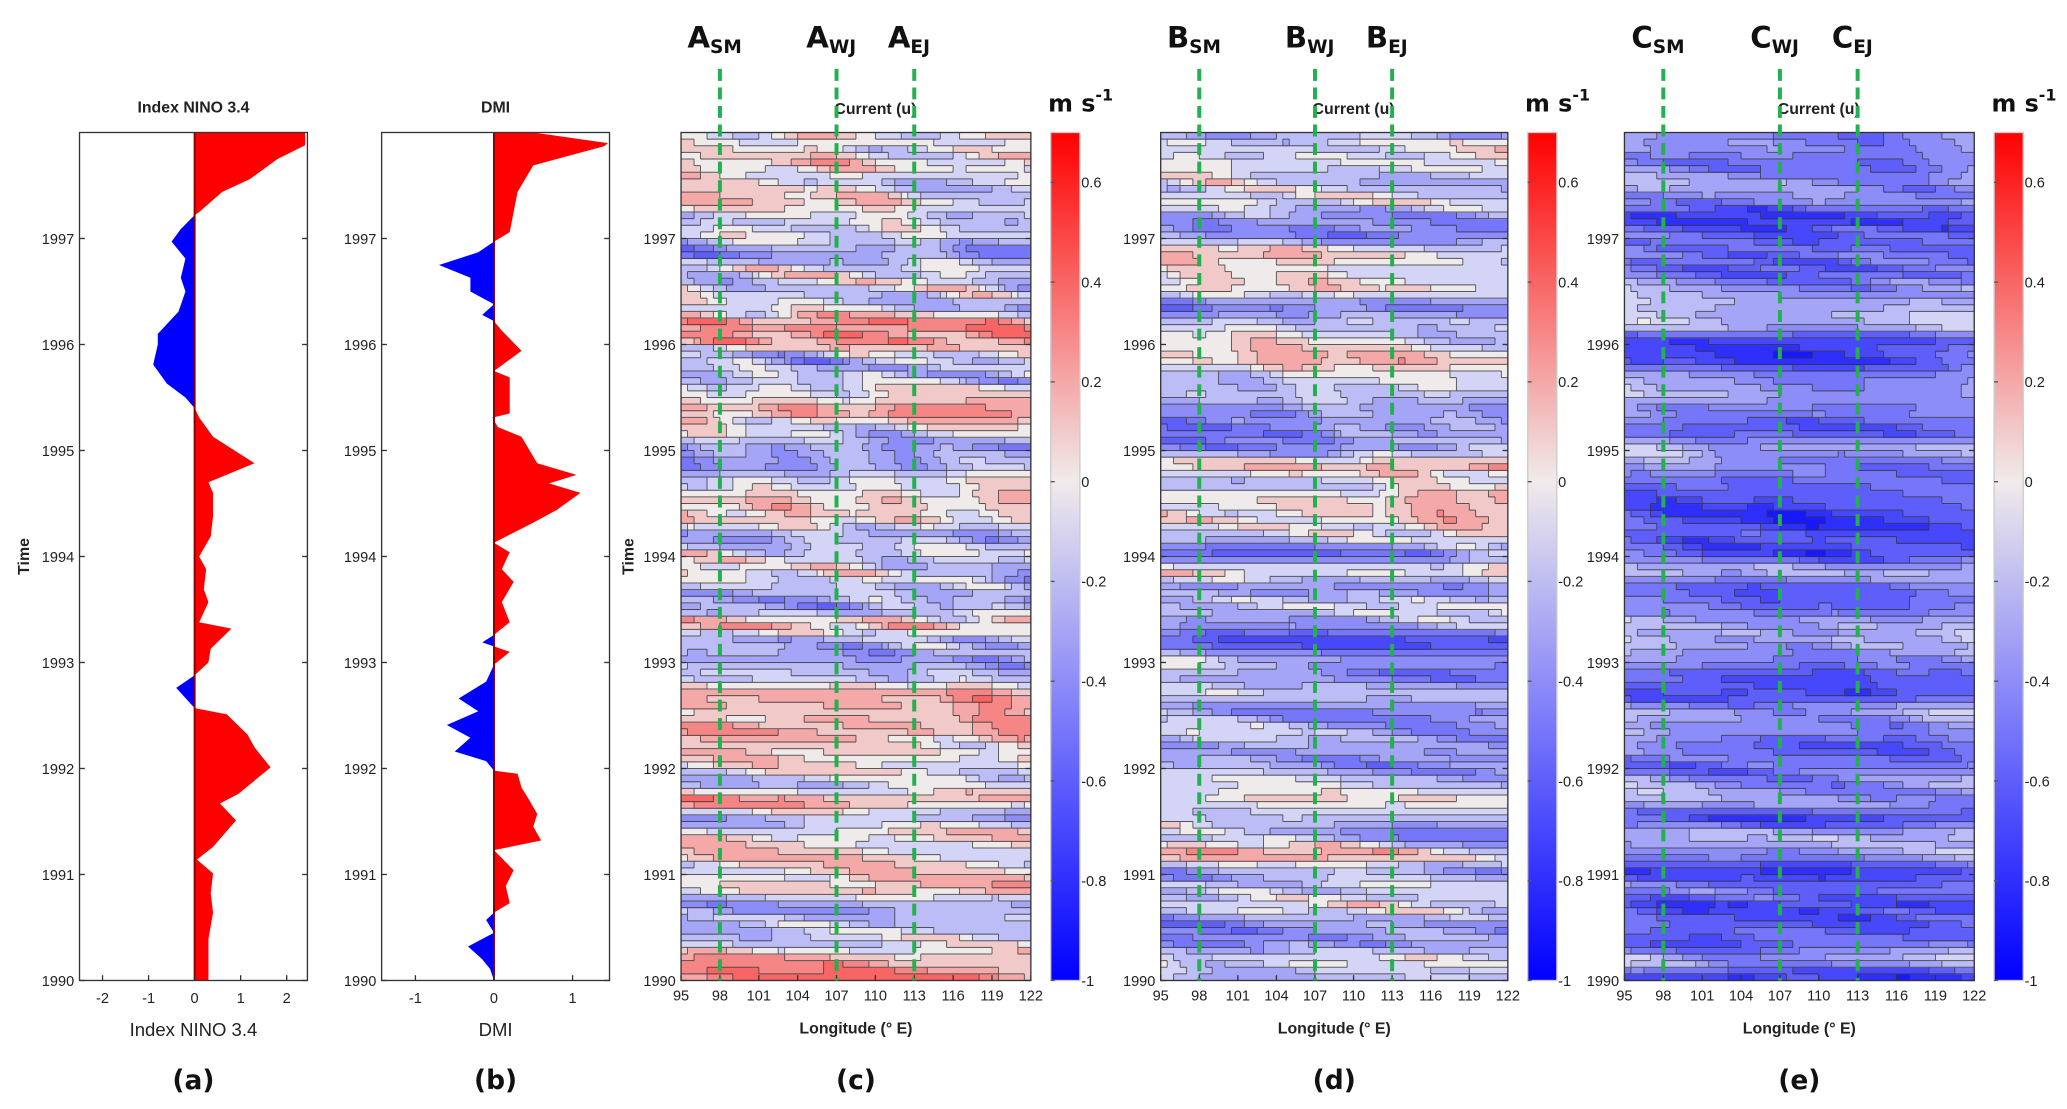 The height and width of the screenshot is (1109, 2067). Describe the element at coordinates (195, 999) in the screenshot. I see `x-tick-label: 0` at that location.